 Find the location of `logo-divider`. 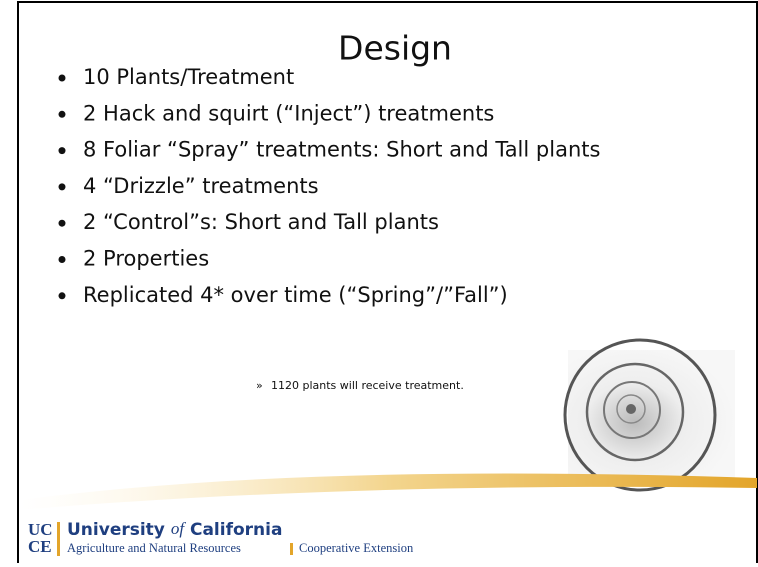

logo-divider is located at coordinates (58, 539).